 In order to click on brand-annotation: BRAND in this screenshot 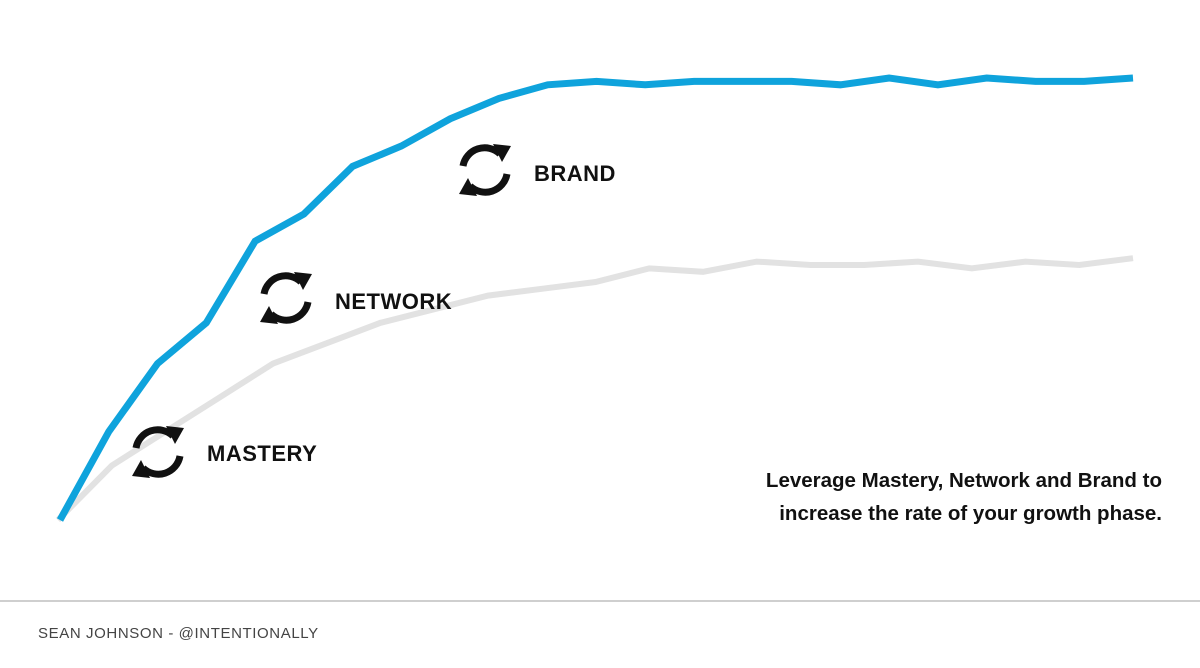, I will do `click(537, 170)`.